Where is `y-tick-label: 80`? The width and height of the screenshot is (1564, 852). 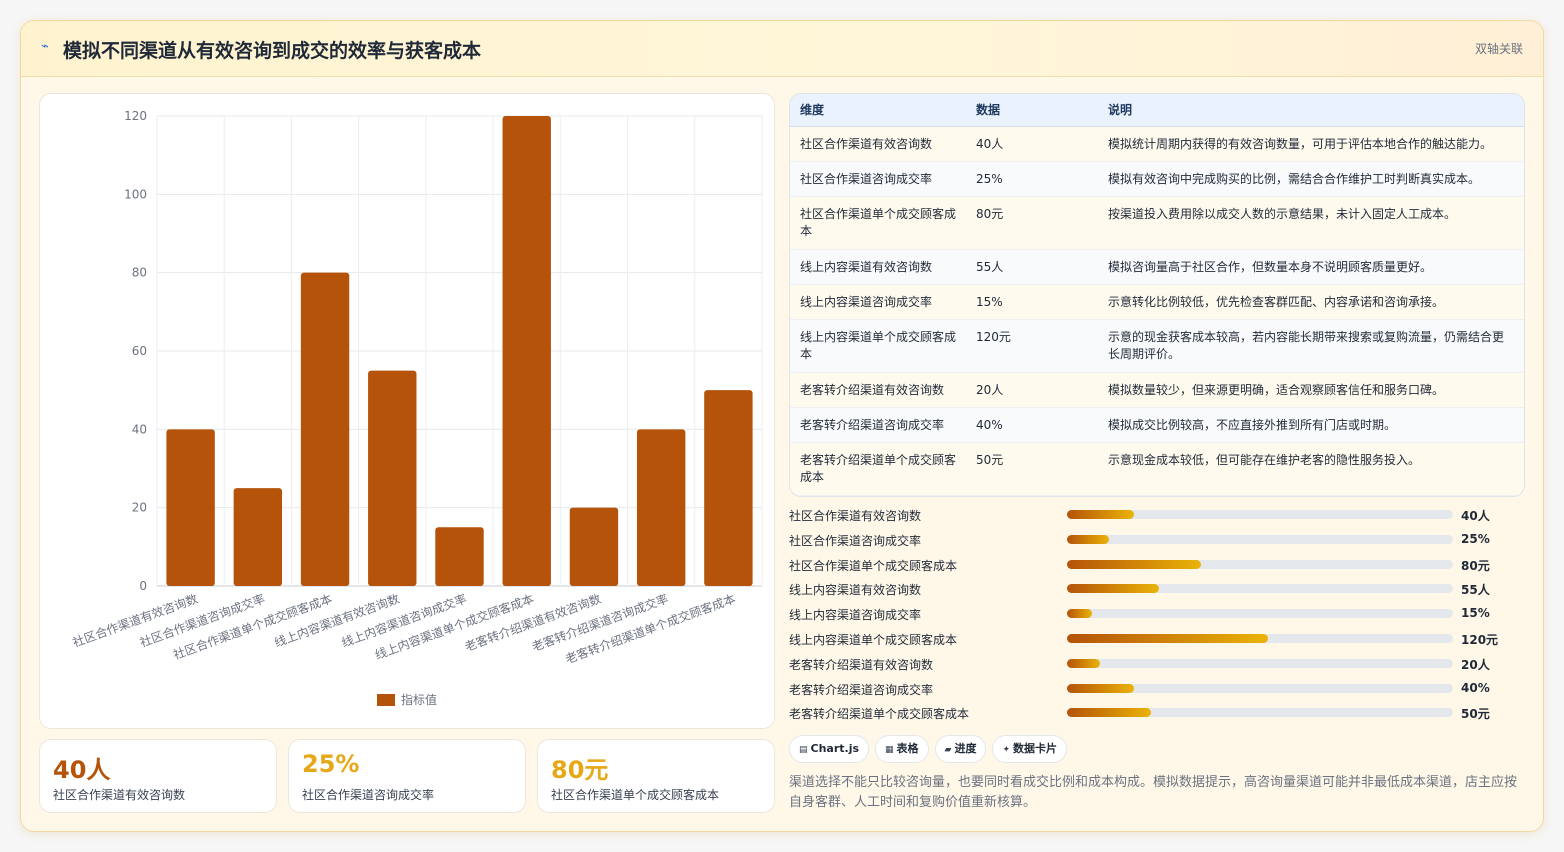 y-tick-label: 80 is located at coordinates (139, 273).